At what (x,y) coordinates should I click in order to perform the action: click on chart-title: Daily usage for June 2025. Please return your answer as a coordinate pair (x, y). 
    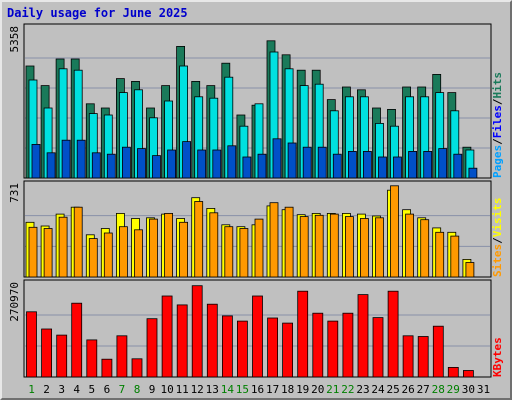
    Looking at the image, I should click on (97, 13).